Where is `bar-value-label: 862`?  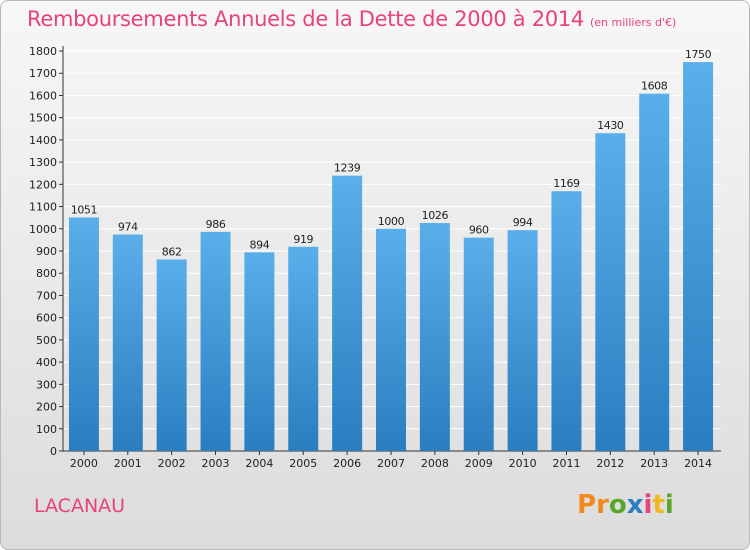
bar-value-label: 862 is located at coordinates (172, 251).